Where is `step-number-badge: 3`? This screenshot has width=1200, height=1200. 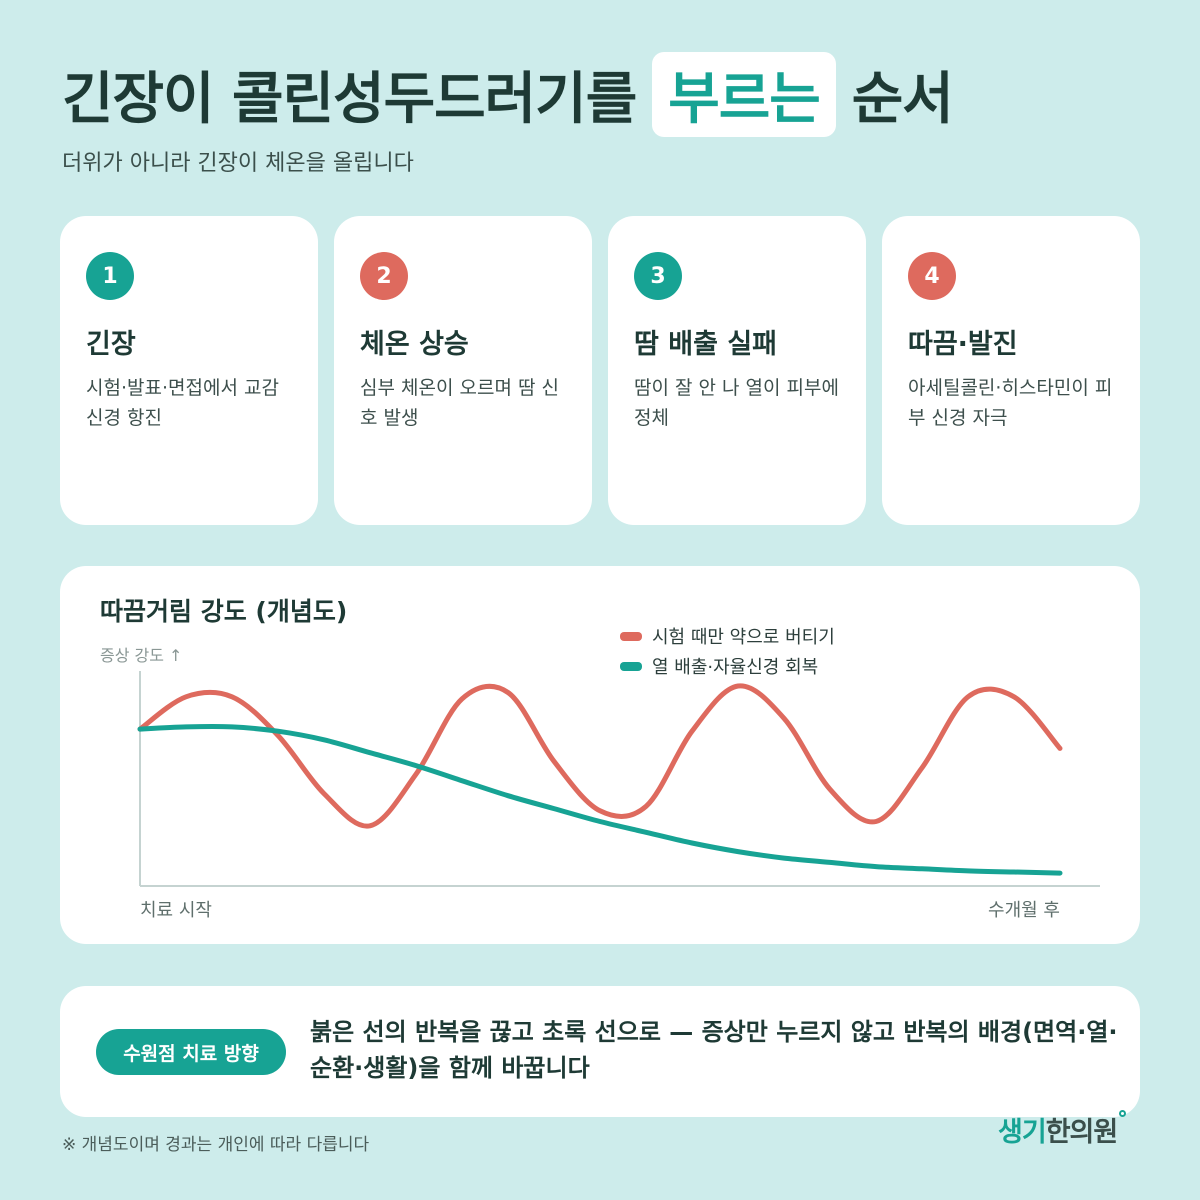 step-number-badge: 3 is located at coordinates (658, 276).